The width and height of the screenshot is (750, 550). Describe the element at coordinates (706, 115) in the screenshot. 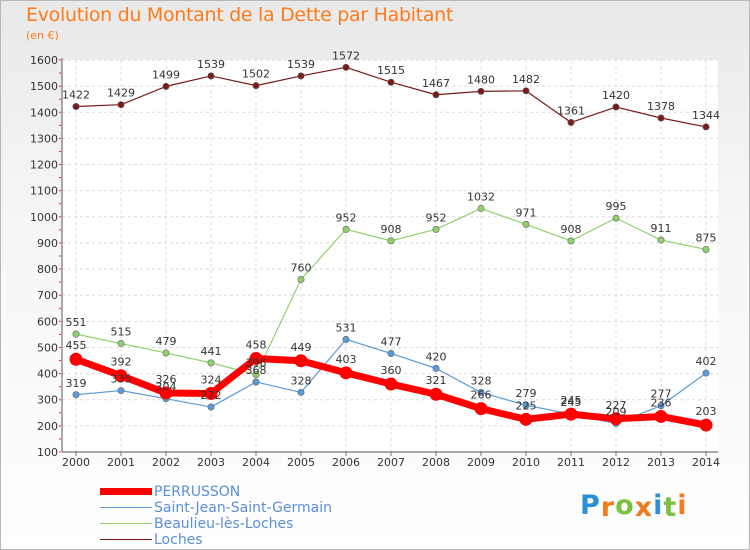

I see `data-label: 1344` at that location.